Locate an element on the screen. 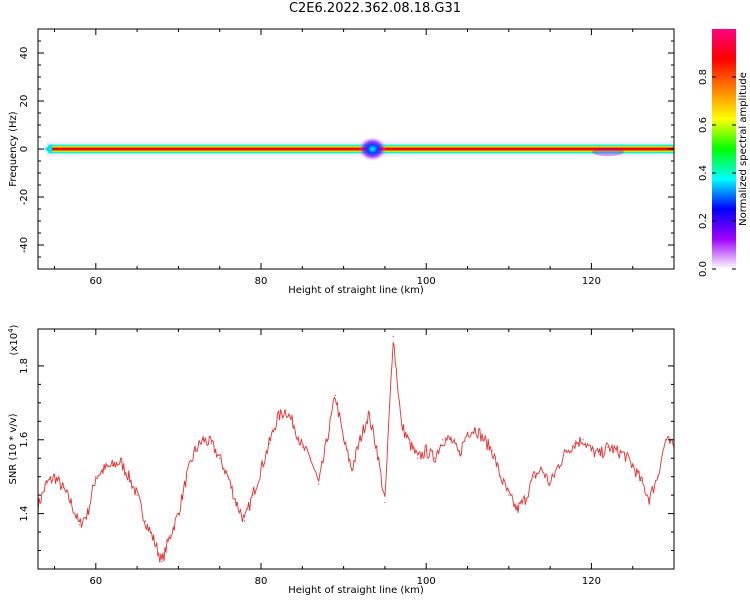 This screenshot has height=600, width=750. spectrogram-ytick-label: 0 is located at coordinates (24, 149).